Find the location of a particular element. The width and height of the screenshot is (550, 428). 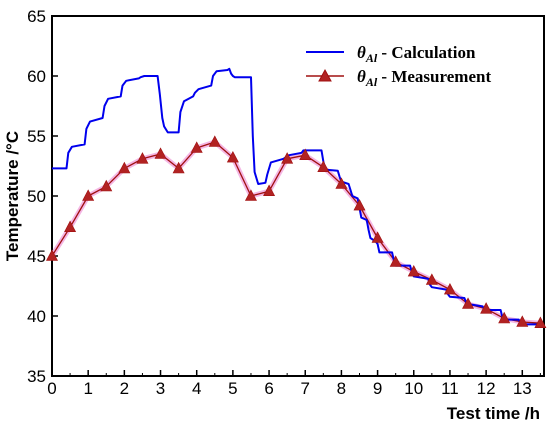

y-axis: 35 40 45 50 55 60 65 is located at coordinates (42, 196).